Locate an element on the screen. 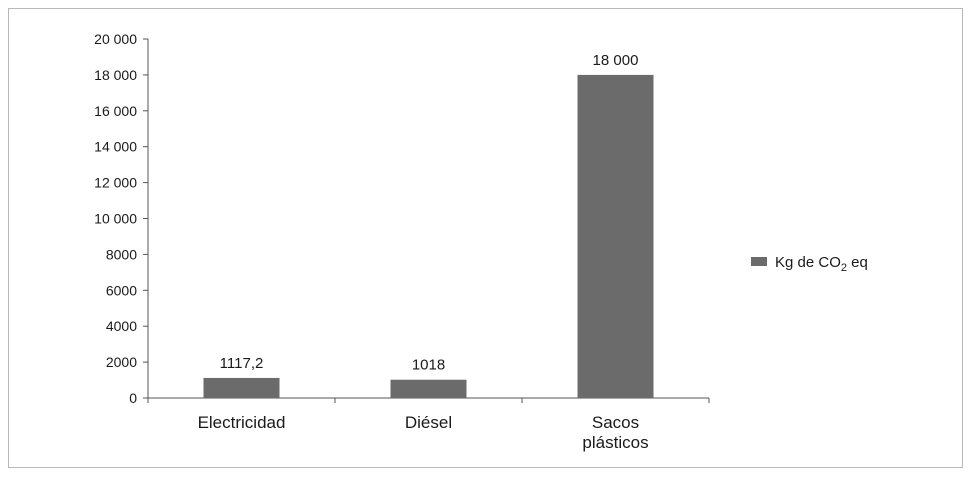 The height and width of the screenshot is (478, 973). data-label: 18 000 is located at coordinates (616, 60).